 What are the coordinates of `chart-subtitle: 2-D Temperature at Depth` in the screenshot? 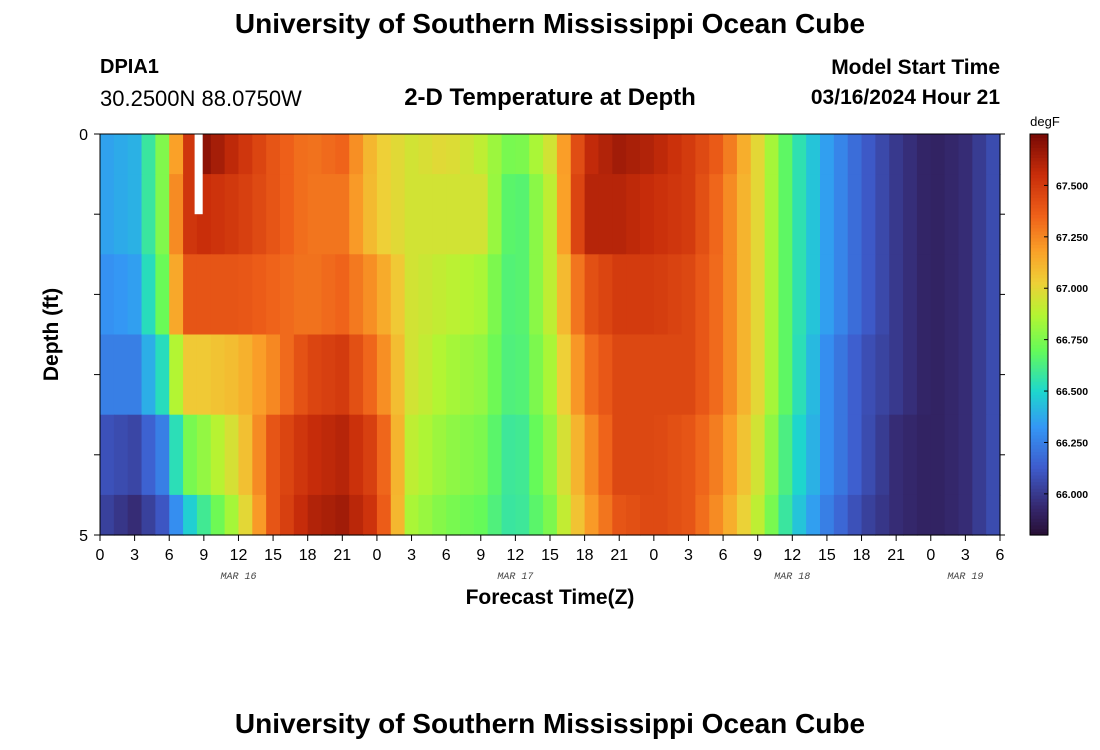 It's located at (550, 97).